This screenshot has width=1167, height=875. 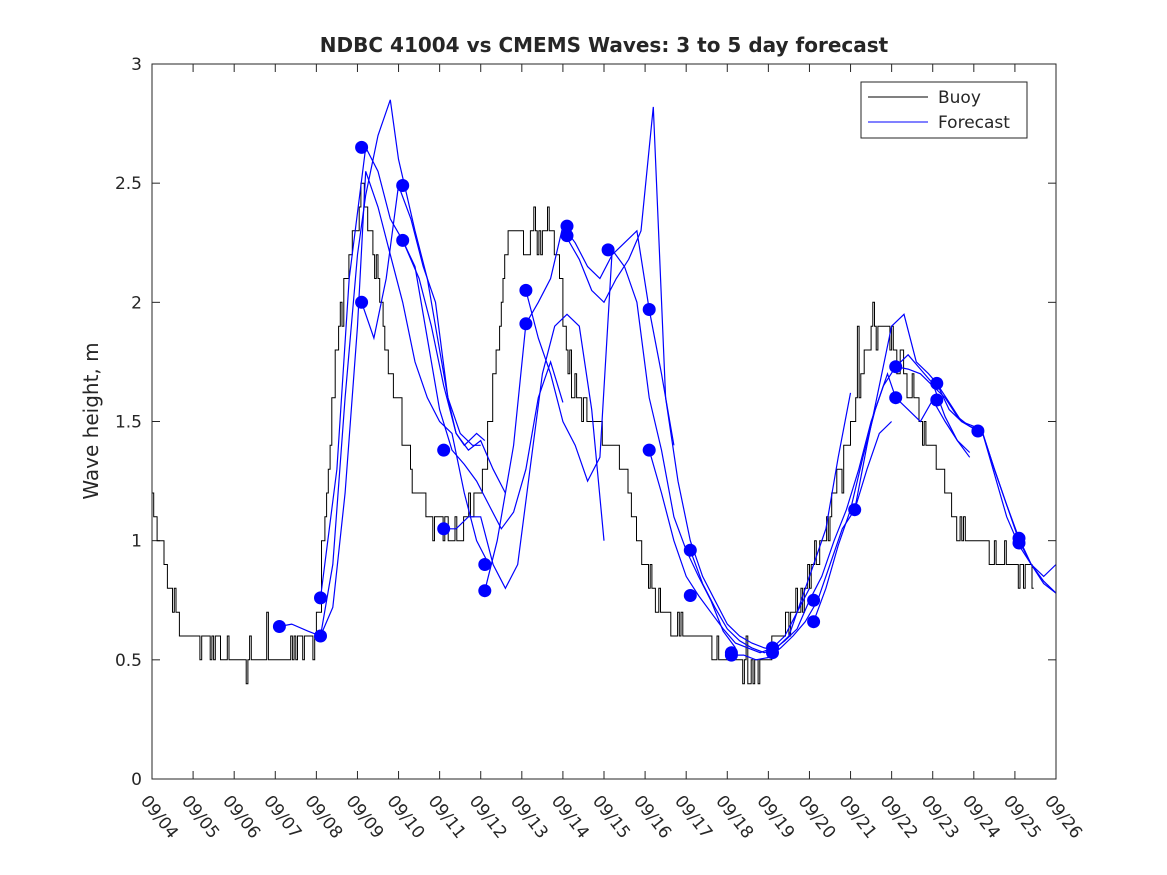 What do you see at coordinates (959, 98) in the screenshot?
I see `legend-buoy-label: Buoy` at bounding box center [959, 98].